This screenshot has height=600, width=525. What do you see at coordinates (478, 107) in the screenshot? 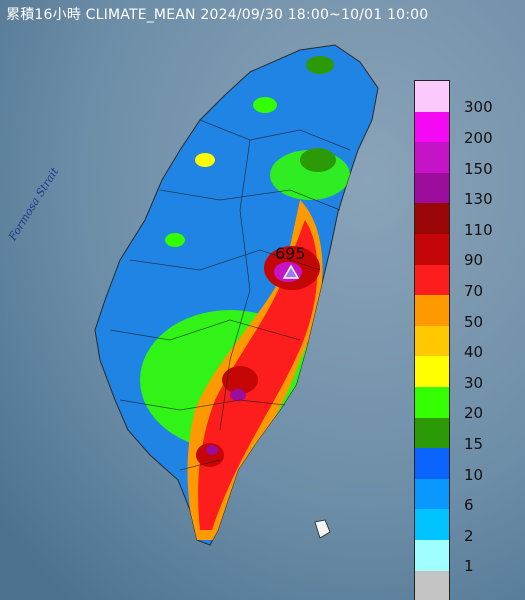
I see `legend-label: 300` at bounding box center [478, 107].